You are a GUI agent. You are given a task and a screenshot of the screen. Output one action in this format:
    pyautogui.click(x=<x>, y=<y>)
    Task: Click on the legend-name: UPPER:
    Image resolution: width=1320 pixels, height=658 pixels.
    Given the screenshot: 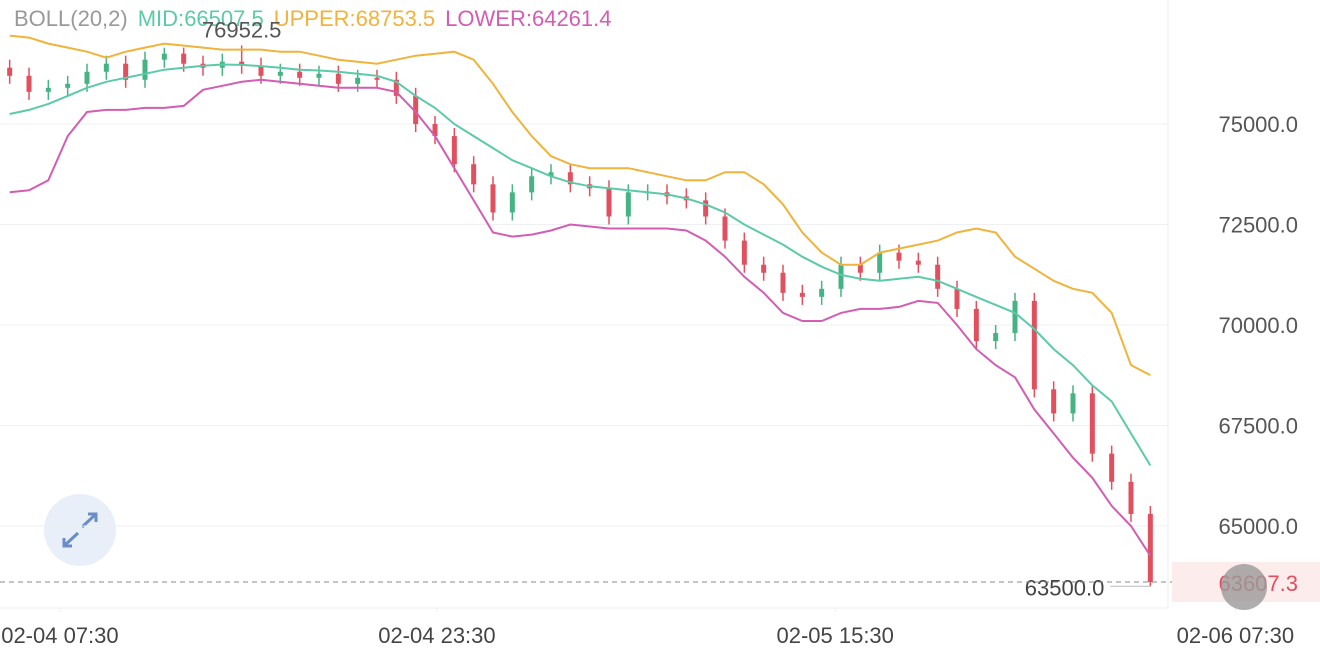 What is the action you would take?
    pyautogui.click(x=315, y=18)
    